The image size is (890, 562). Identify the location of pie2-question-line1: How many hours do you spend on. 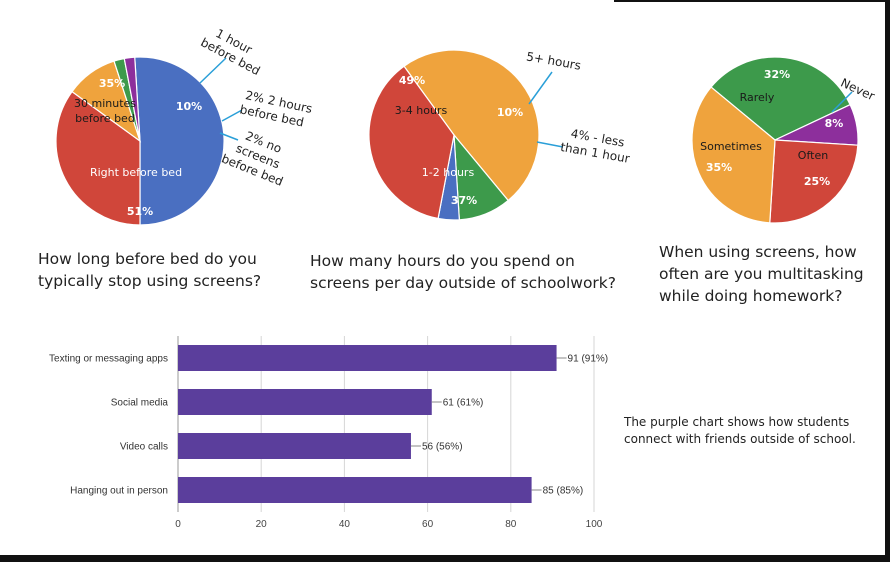
(442, 261).